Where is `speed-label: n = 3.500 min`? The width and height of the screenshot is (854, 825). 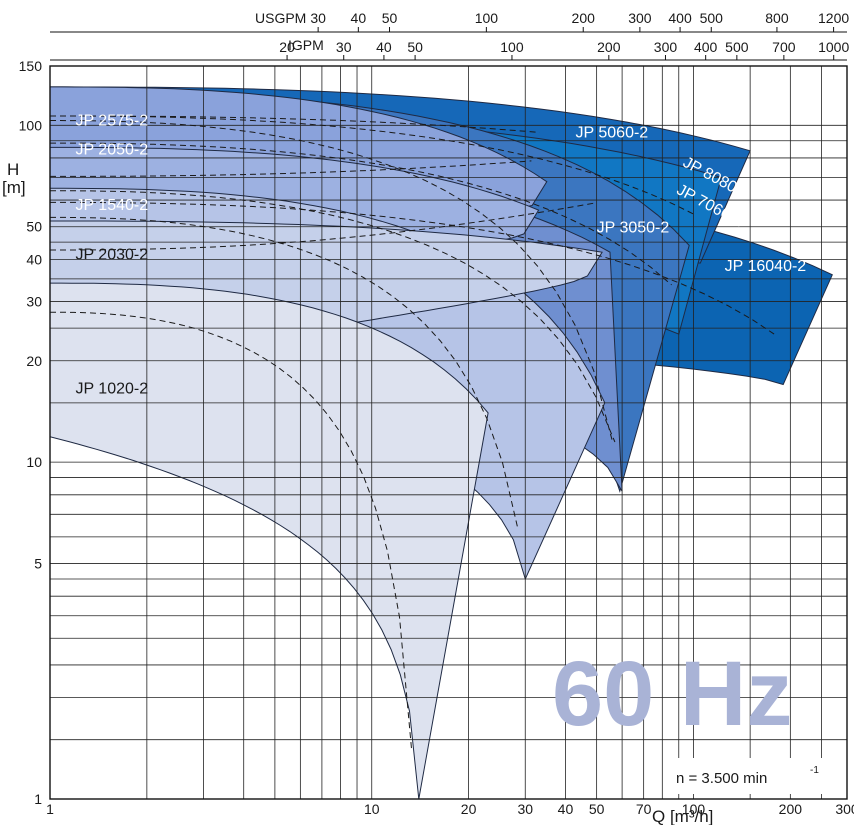 speed-label: n = 3.500 min is located at coordinates (721, 778).